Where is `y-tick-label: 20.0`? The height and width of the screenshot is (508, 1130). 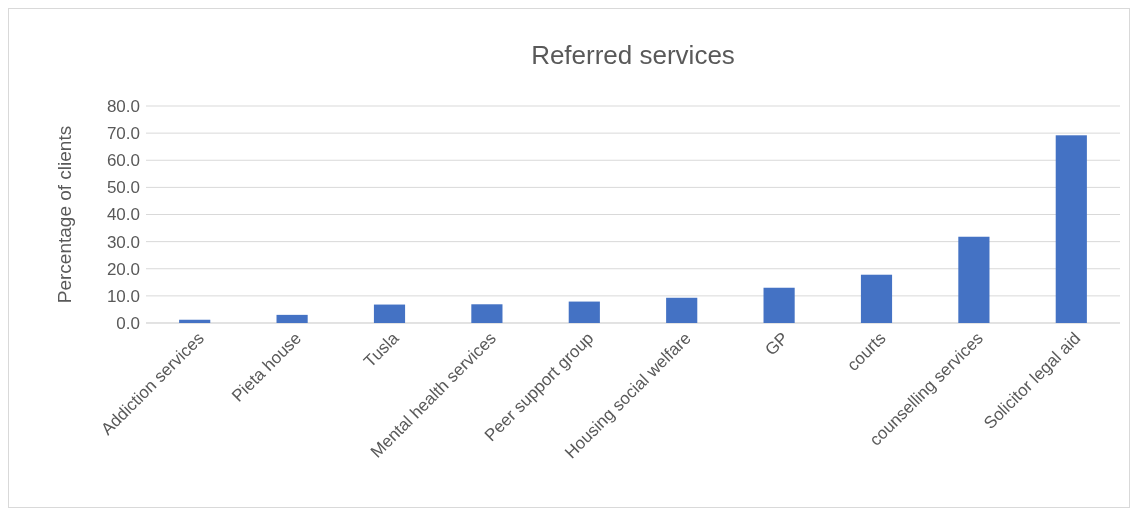 y-tick-label: 20.0 is located at coordinates (123, 269).